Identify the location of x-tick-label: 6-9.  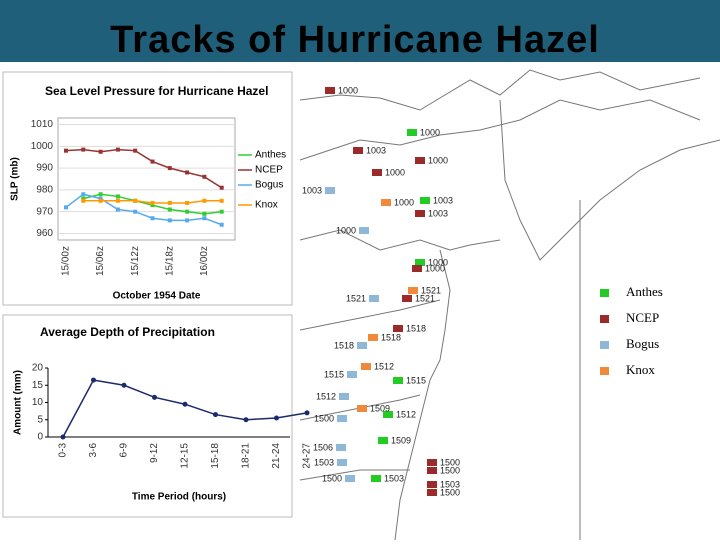
(124, 450).